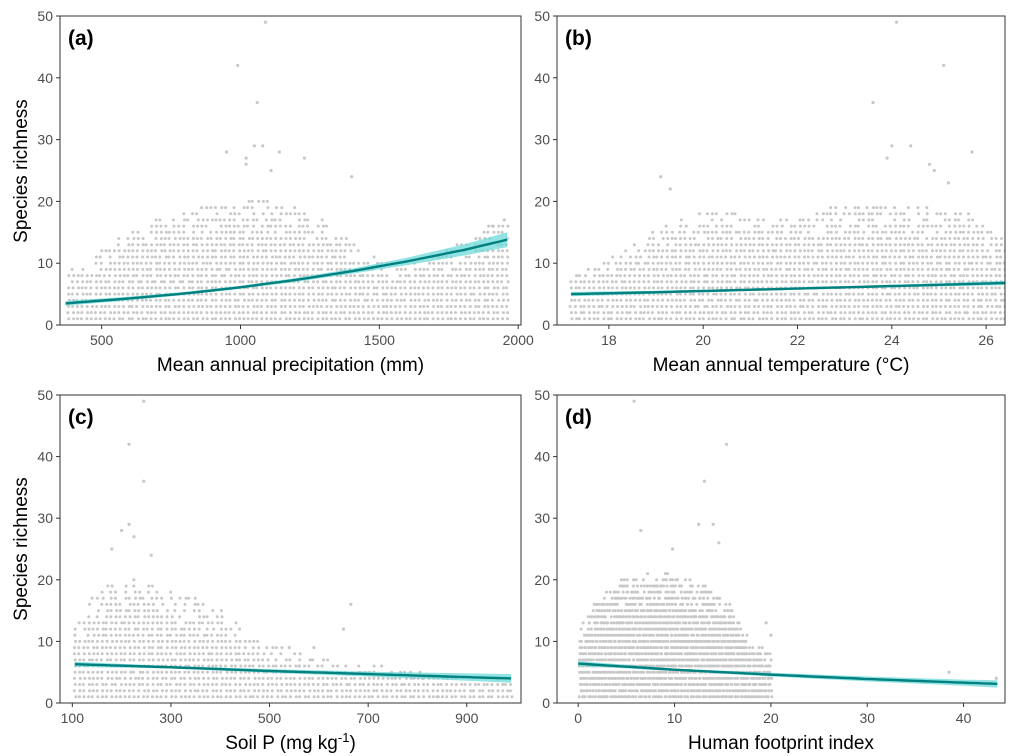  I want to click on outlier-point, so click(254, 146).